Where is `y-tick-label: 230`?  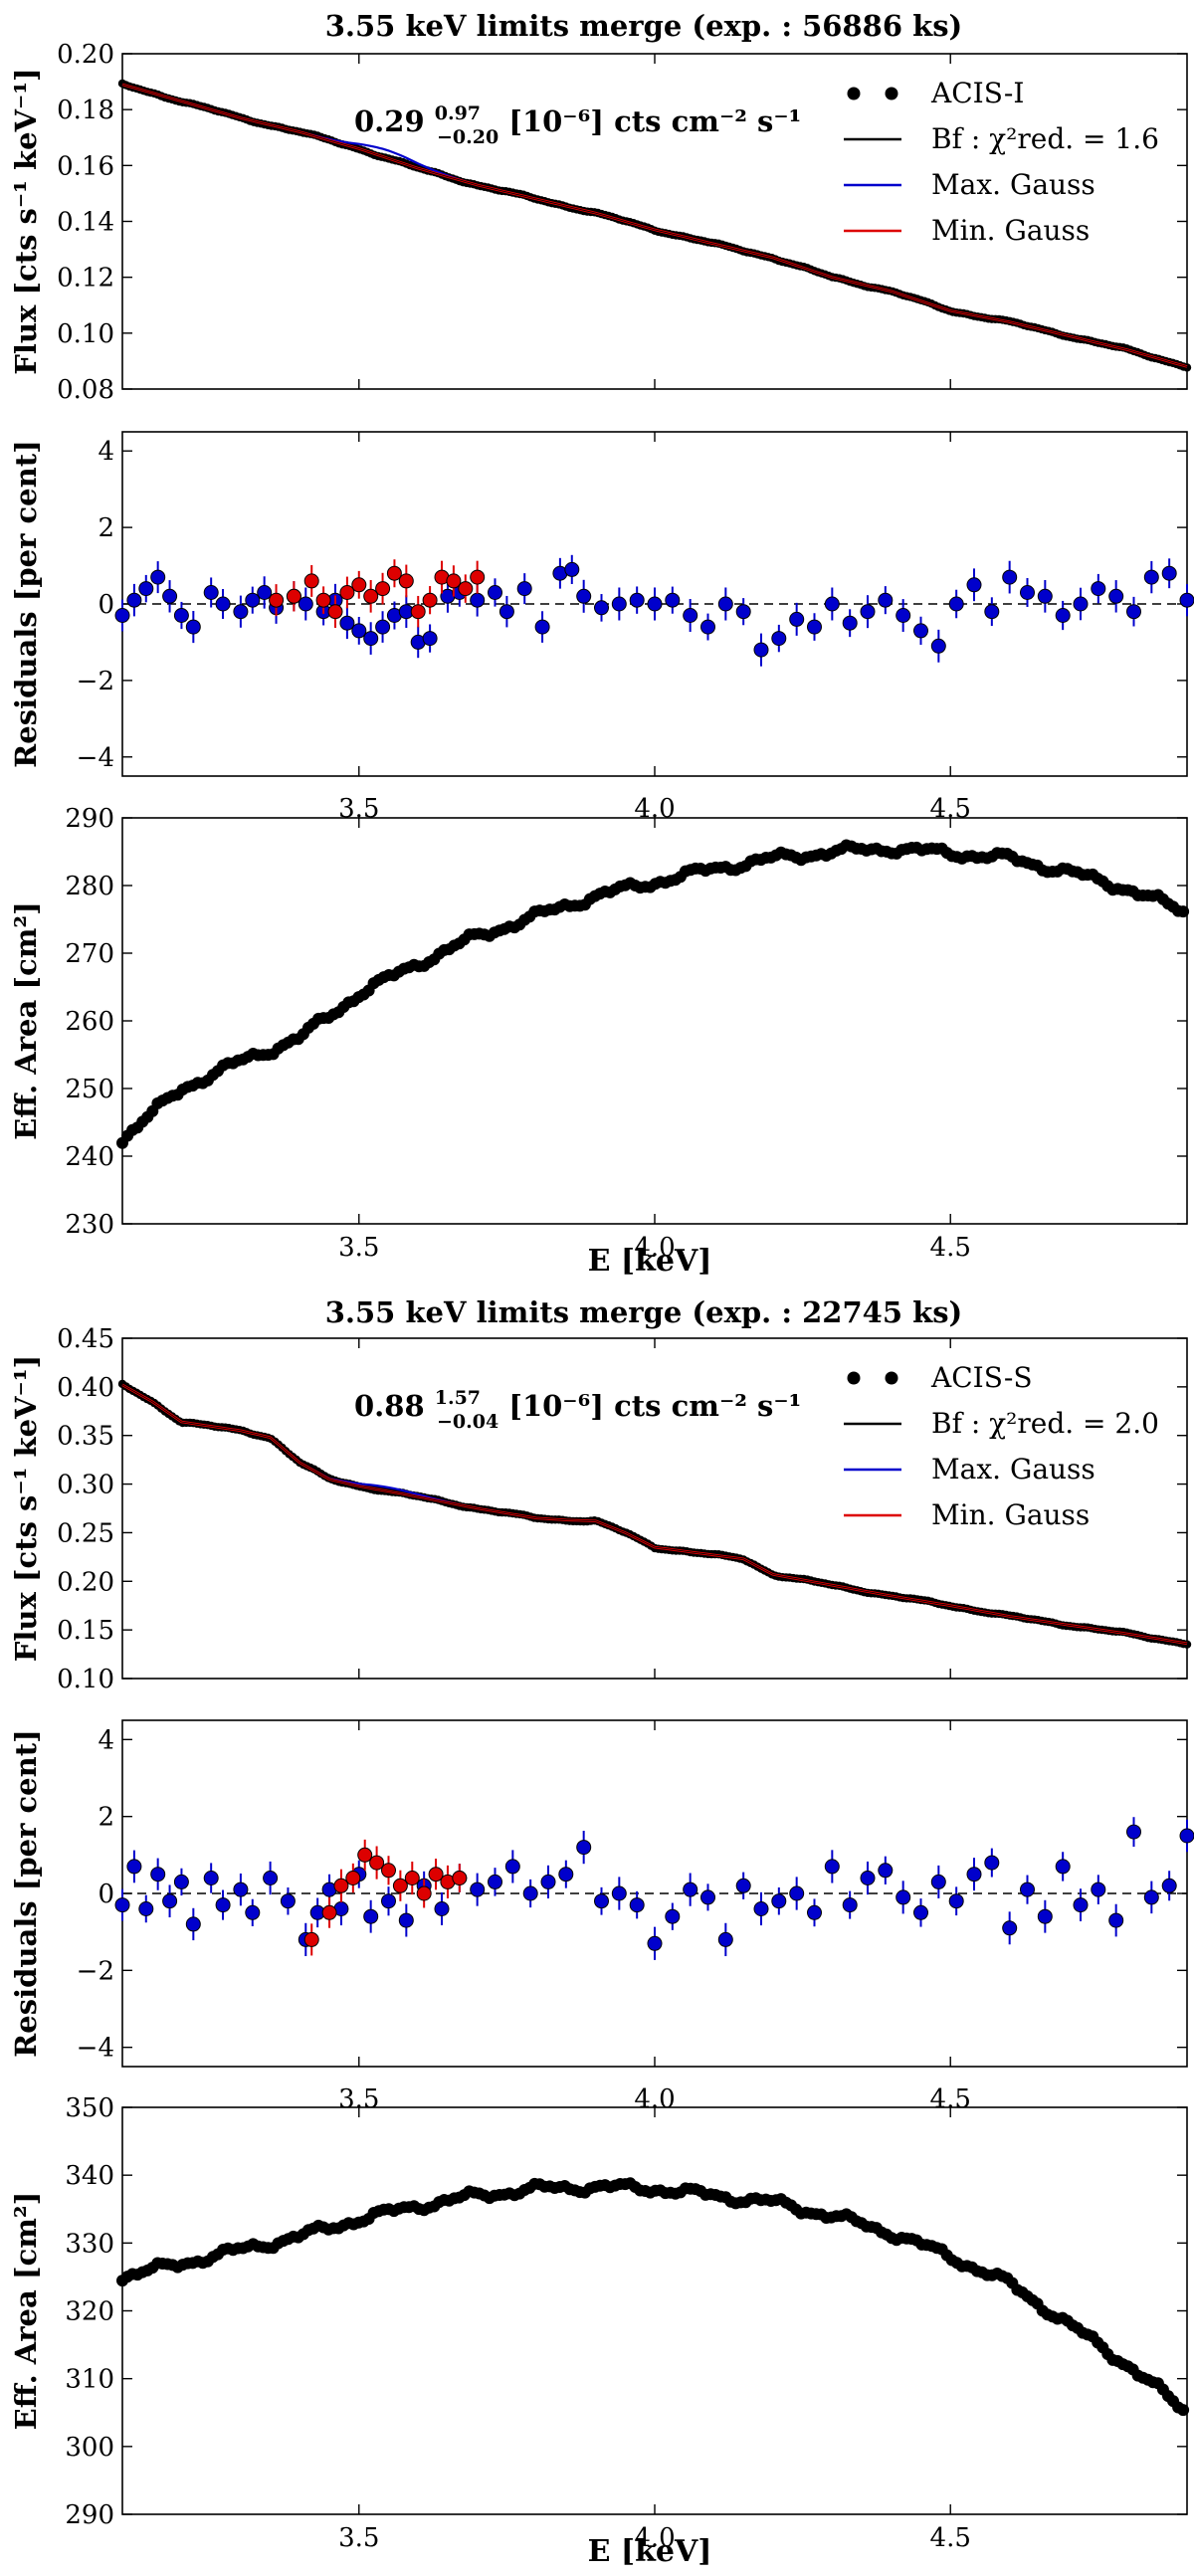
y-tick-label: 230 is located at coordinates (89, 1225).